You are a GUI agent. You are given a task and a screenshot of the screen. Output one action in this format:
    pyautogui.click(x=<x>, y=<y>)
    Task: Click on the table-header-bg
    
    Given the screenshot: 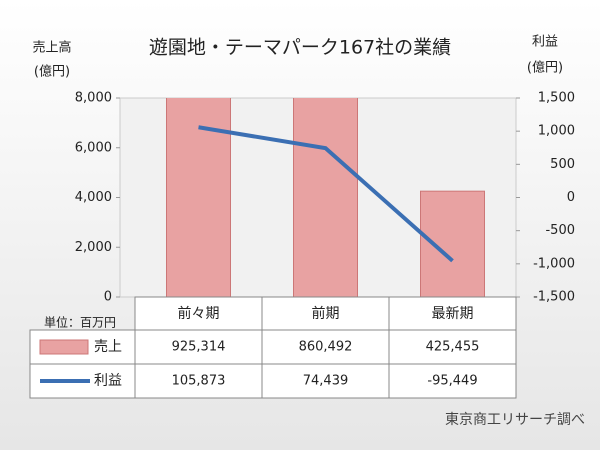 What is the action you would take?
    pyautogui.click(x=325, y=313)
    